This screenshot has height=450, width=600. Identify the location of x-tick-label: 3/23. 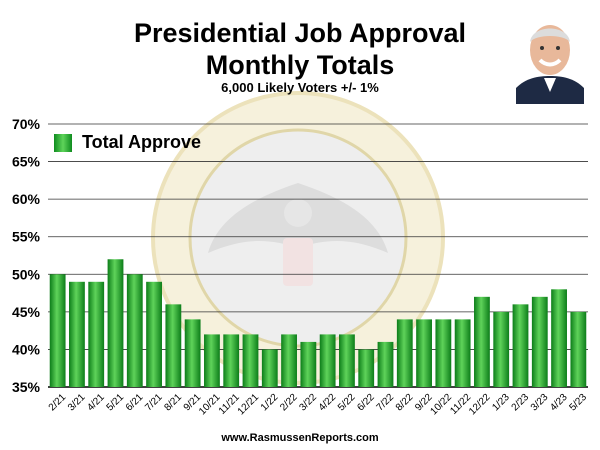
(540, 403).